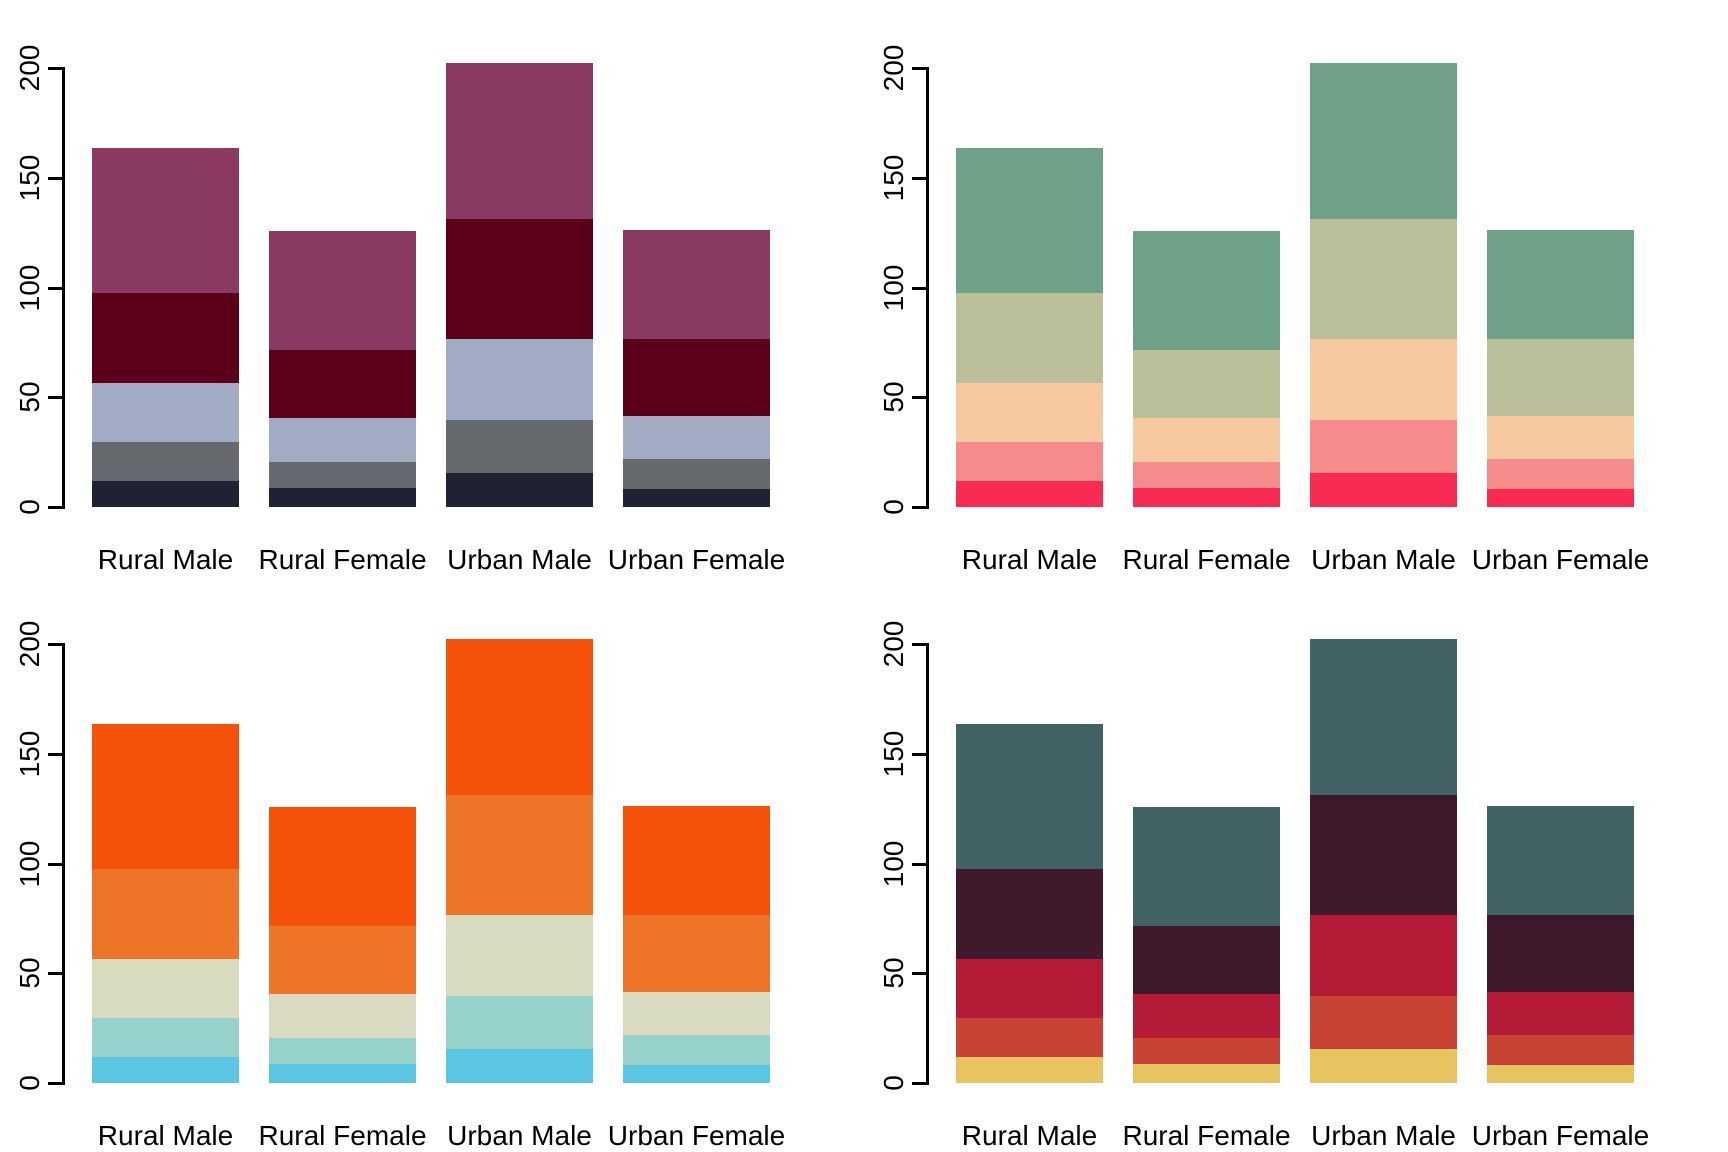 The image size is (1728, 1152). Describe the element at coordinates (1206, 368) in the screenshot. I see `bar-rural-female` at that location.